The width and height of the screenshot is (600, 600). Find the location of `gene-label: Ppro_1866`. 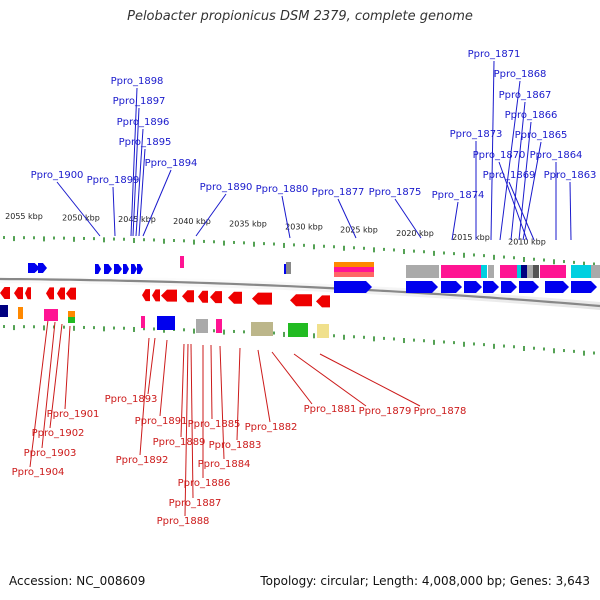

gene-label: Ppro_1866 is located at coordinates (531, 115).